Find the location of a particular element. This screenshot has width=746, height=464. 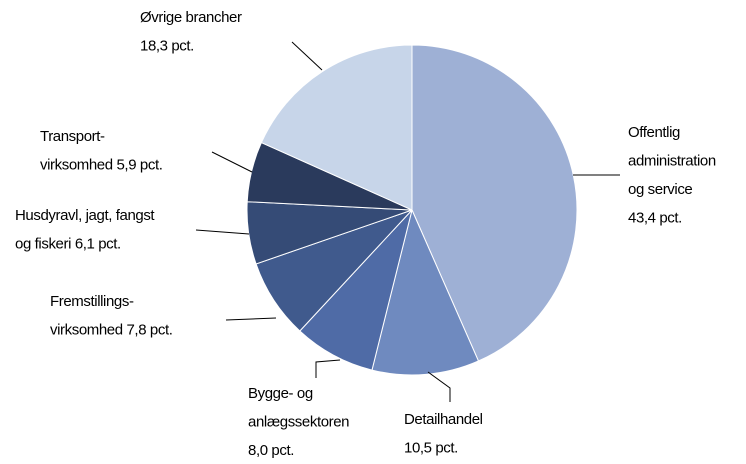

slice-label: virksomhed 5,9 pct. is located at coordinates (101, 164).